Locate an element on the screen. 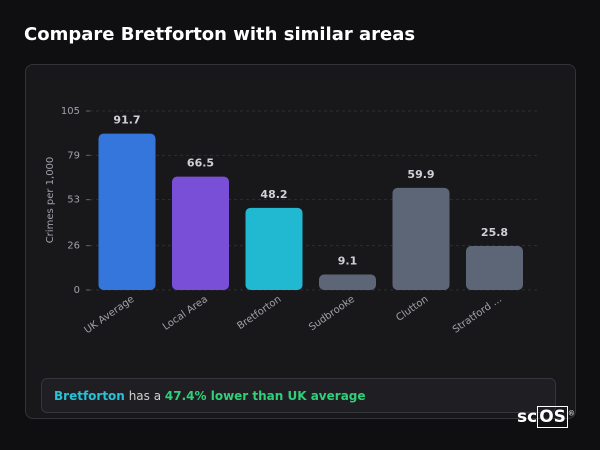 The width and height of the screenshot is (600, 450). value-label: 66.5 is located at coordinates (200, 163).